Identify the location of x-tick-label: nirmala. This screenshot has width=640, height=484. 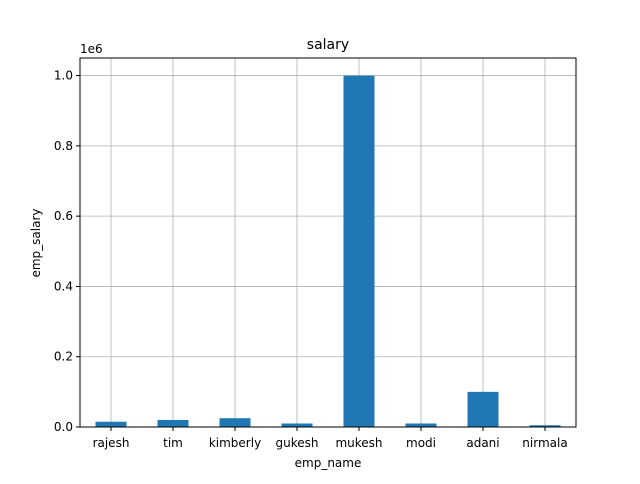
(544, 443).